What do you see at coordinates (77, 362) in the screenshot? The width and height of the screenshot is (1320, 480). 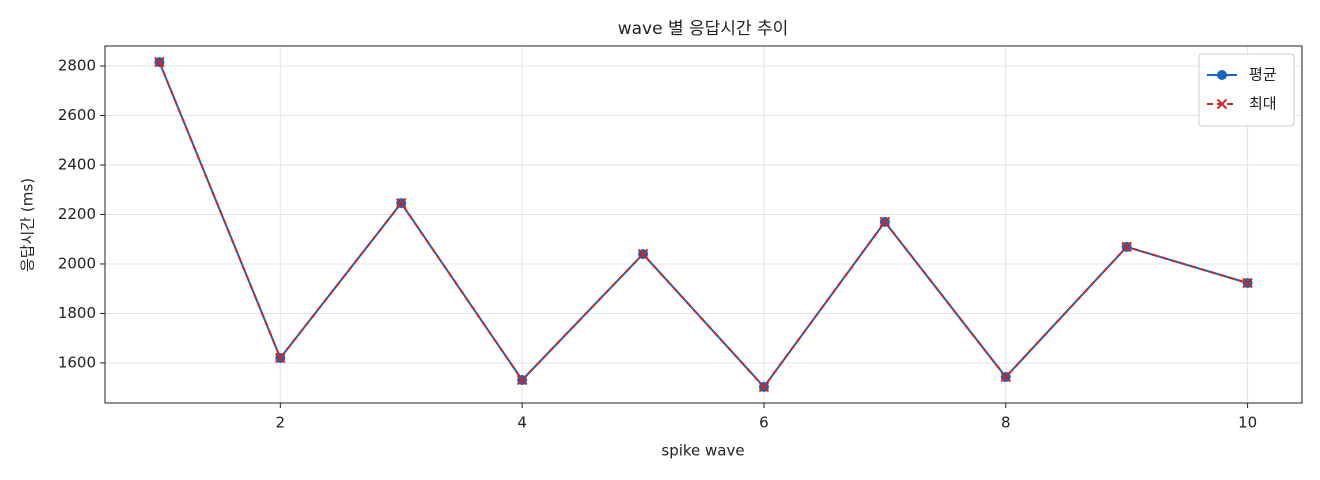 I see `y-tick-label: 1600` at bounding box center [77, 362].